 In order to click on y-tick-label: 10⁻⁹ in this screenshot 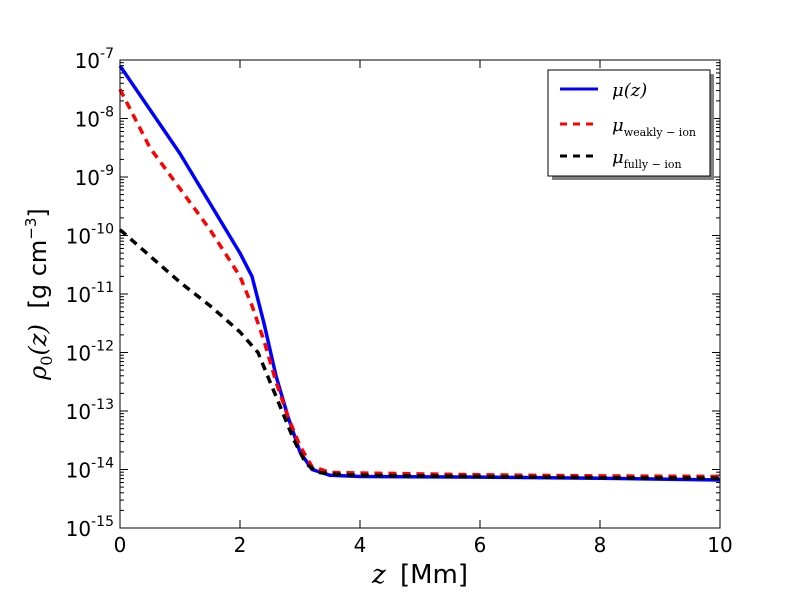, I will do `click(94, 176)`.